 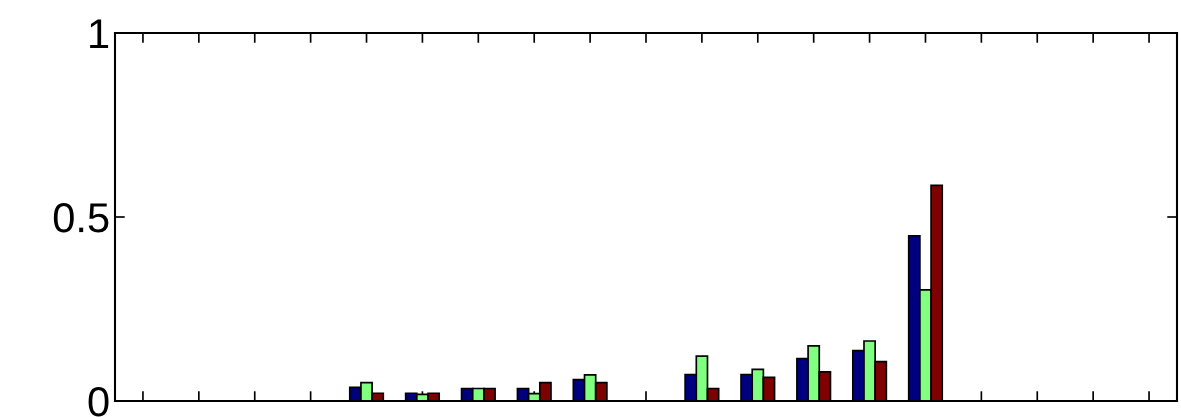 I want to click on y-tick-label: 0, so click(x=98, y=402).